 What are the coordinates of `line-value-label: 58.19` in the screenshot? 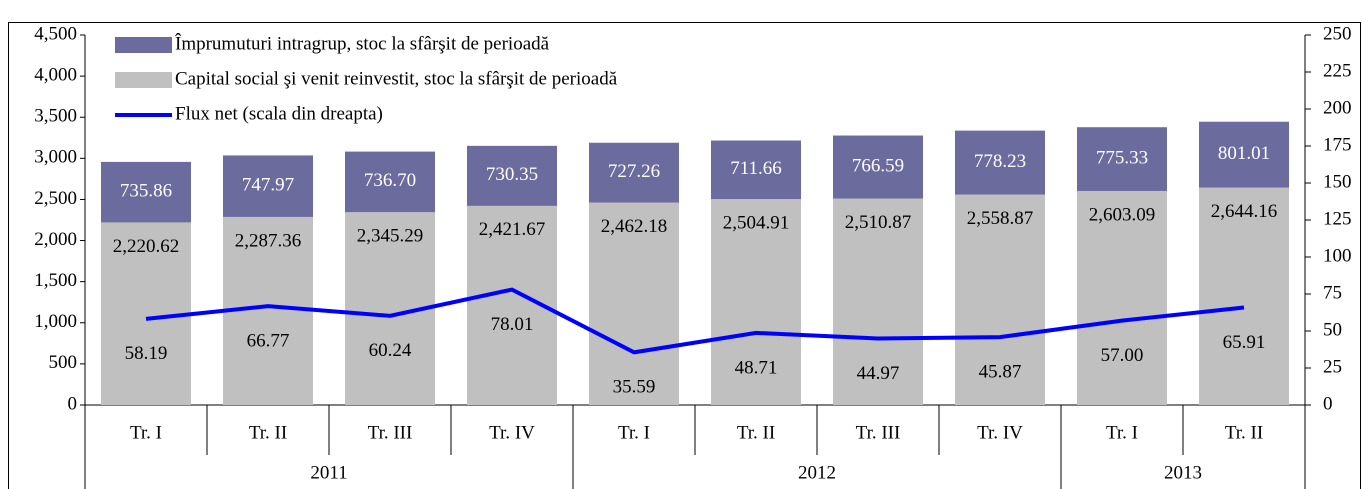 It's located at (146, 353).